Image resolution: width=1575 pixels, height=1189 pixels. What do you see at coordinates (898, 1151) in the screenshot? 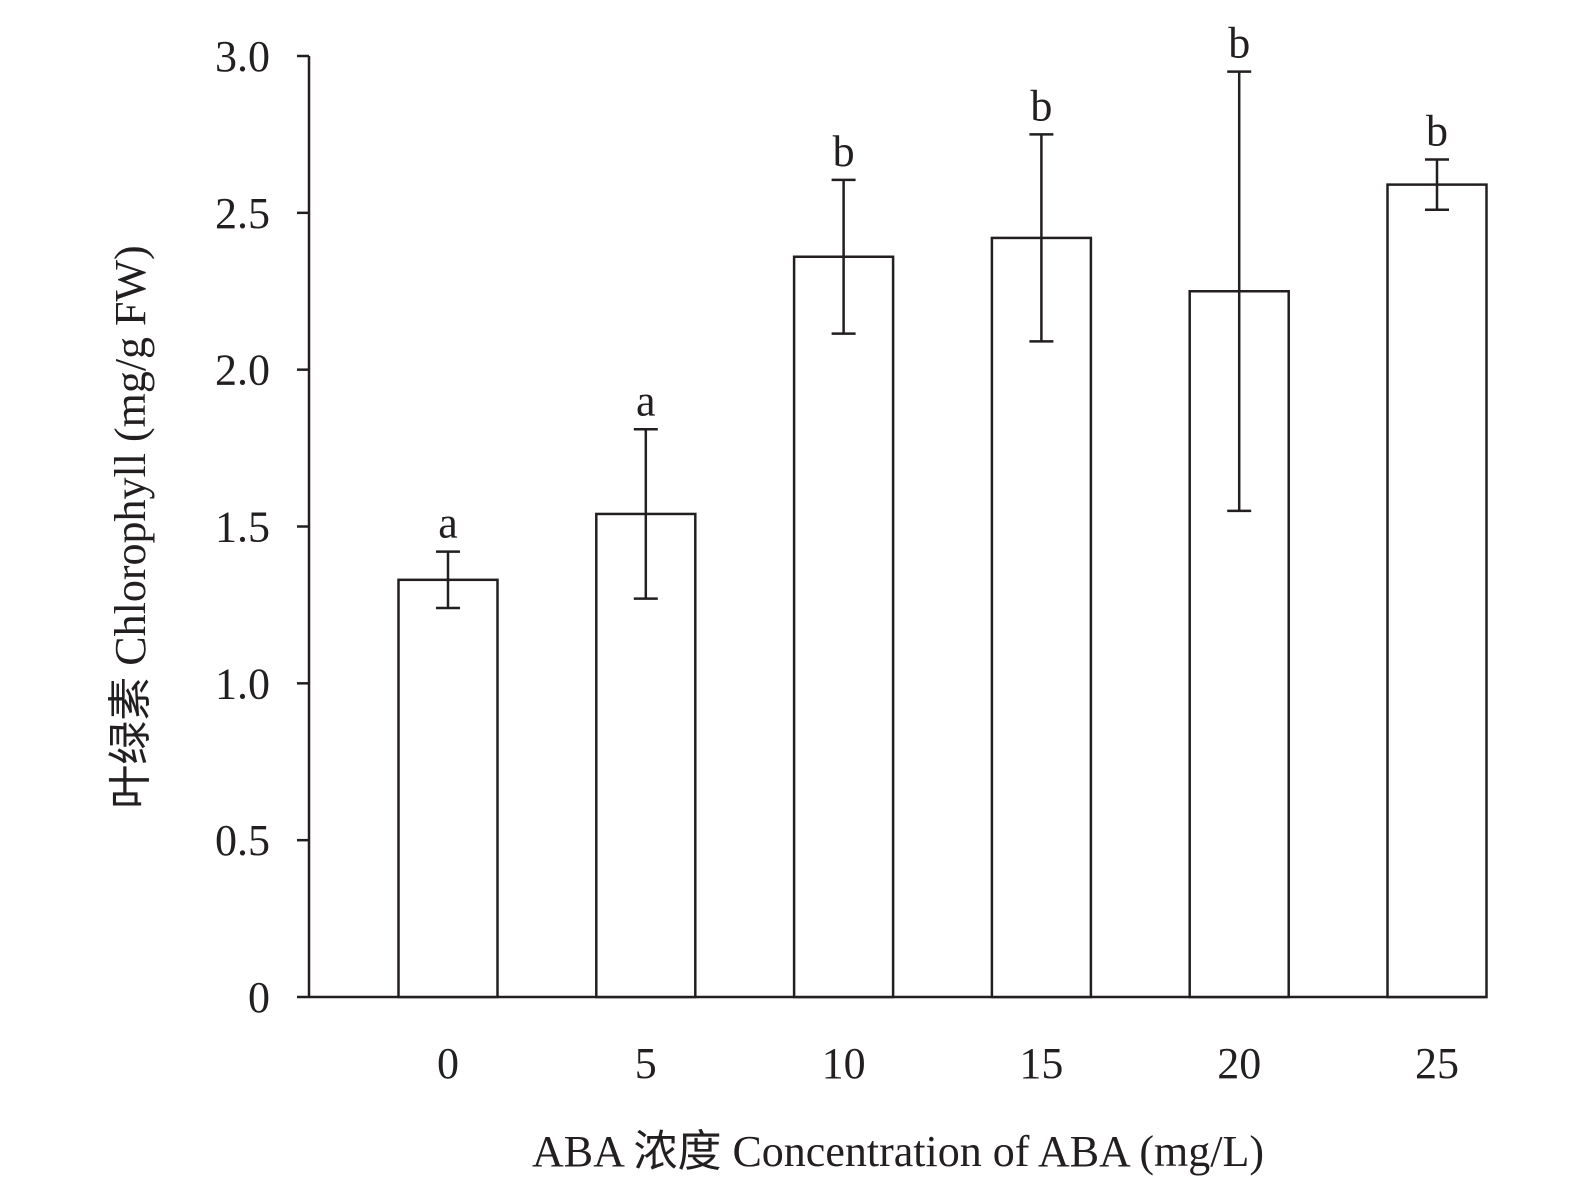
I see `x-axis-label: ABA 浓度 Concentration of ABA (mg/L)` at bounding box center [898, 1151].